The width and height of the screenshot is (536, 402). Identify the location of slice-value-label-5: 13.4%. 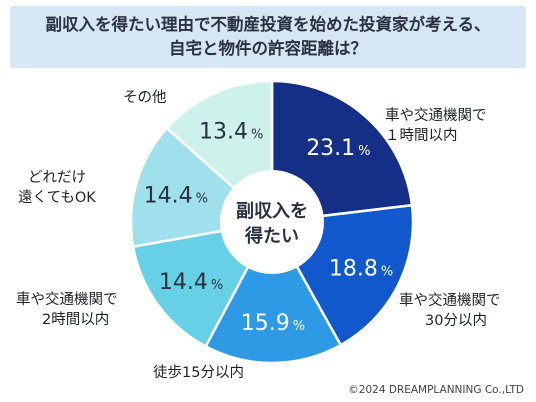
(231, 132).